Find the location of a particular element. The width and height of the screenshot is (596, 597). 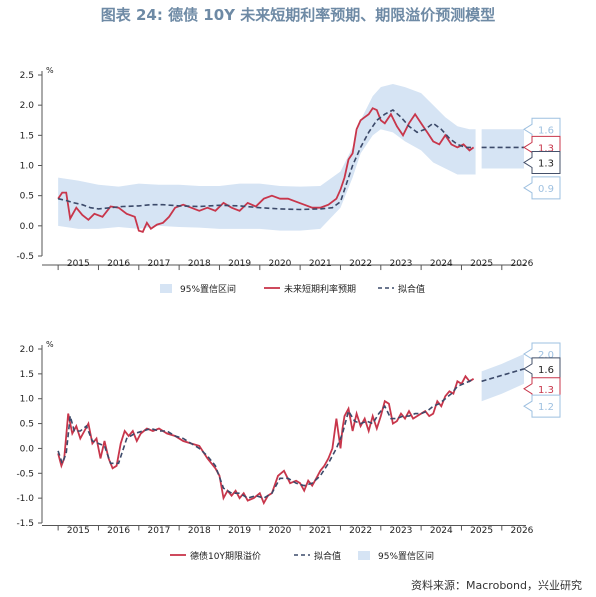

legend-label: 未来短期利率预期 is located at coordinates (320, 289).